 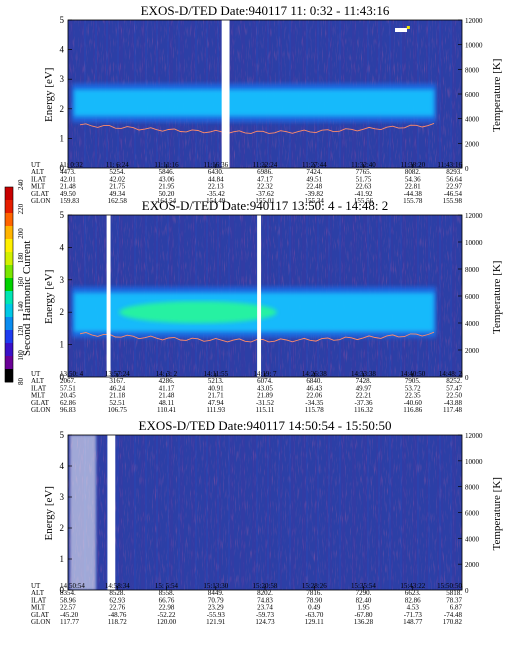 I want to click on table-cell: 42.02, so click(x=117, y=179).